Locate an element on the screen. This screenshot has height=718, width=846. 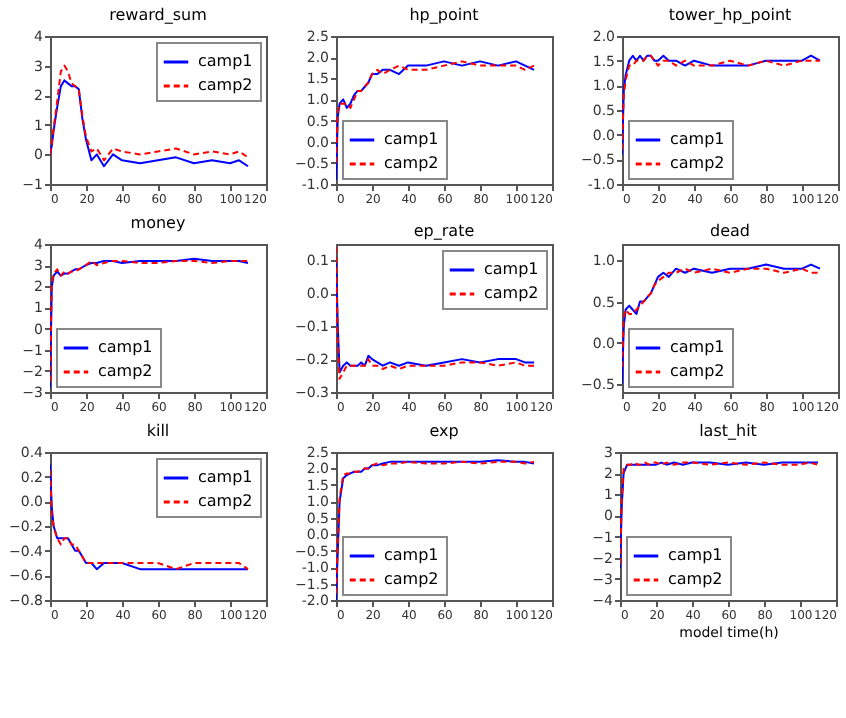
chart-title: dead is located at coordinates (730, 231).